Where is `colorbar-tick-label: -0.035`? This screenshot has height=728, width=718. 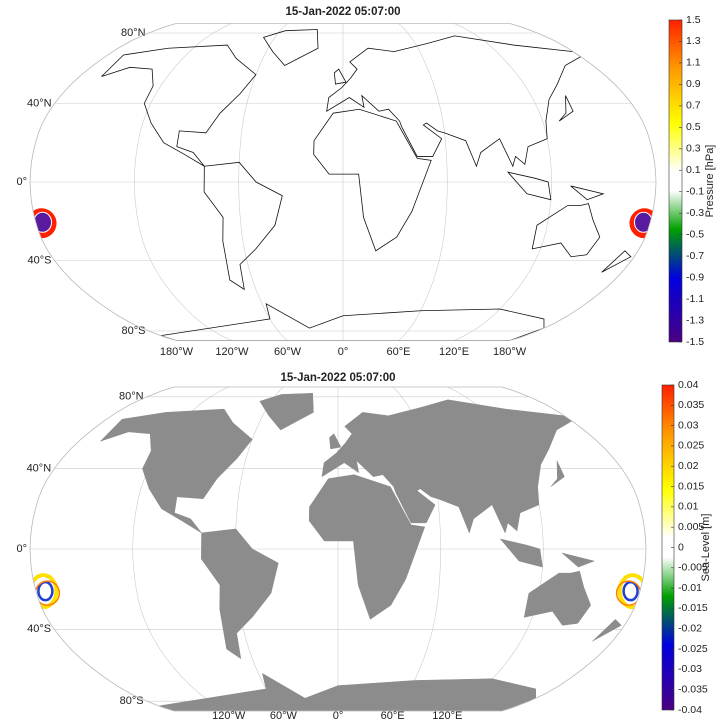 colorbar-tick-label: -0.035 is located at coordinates (693, 689).